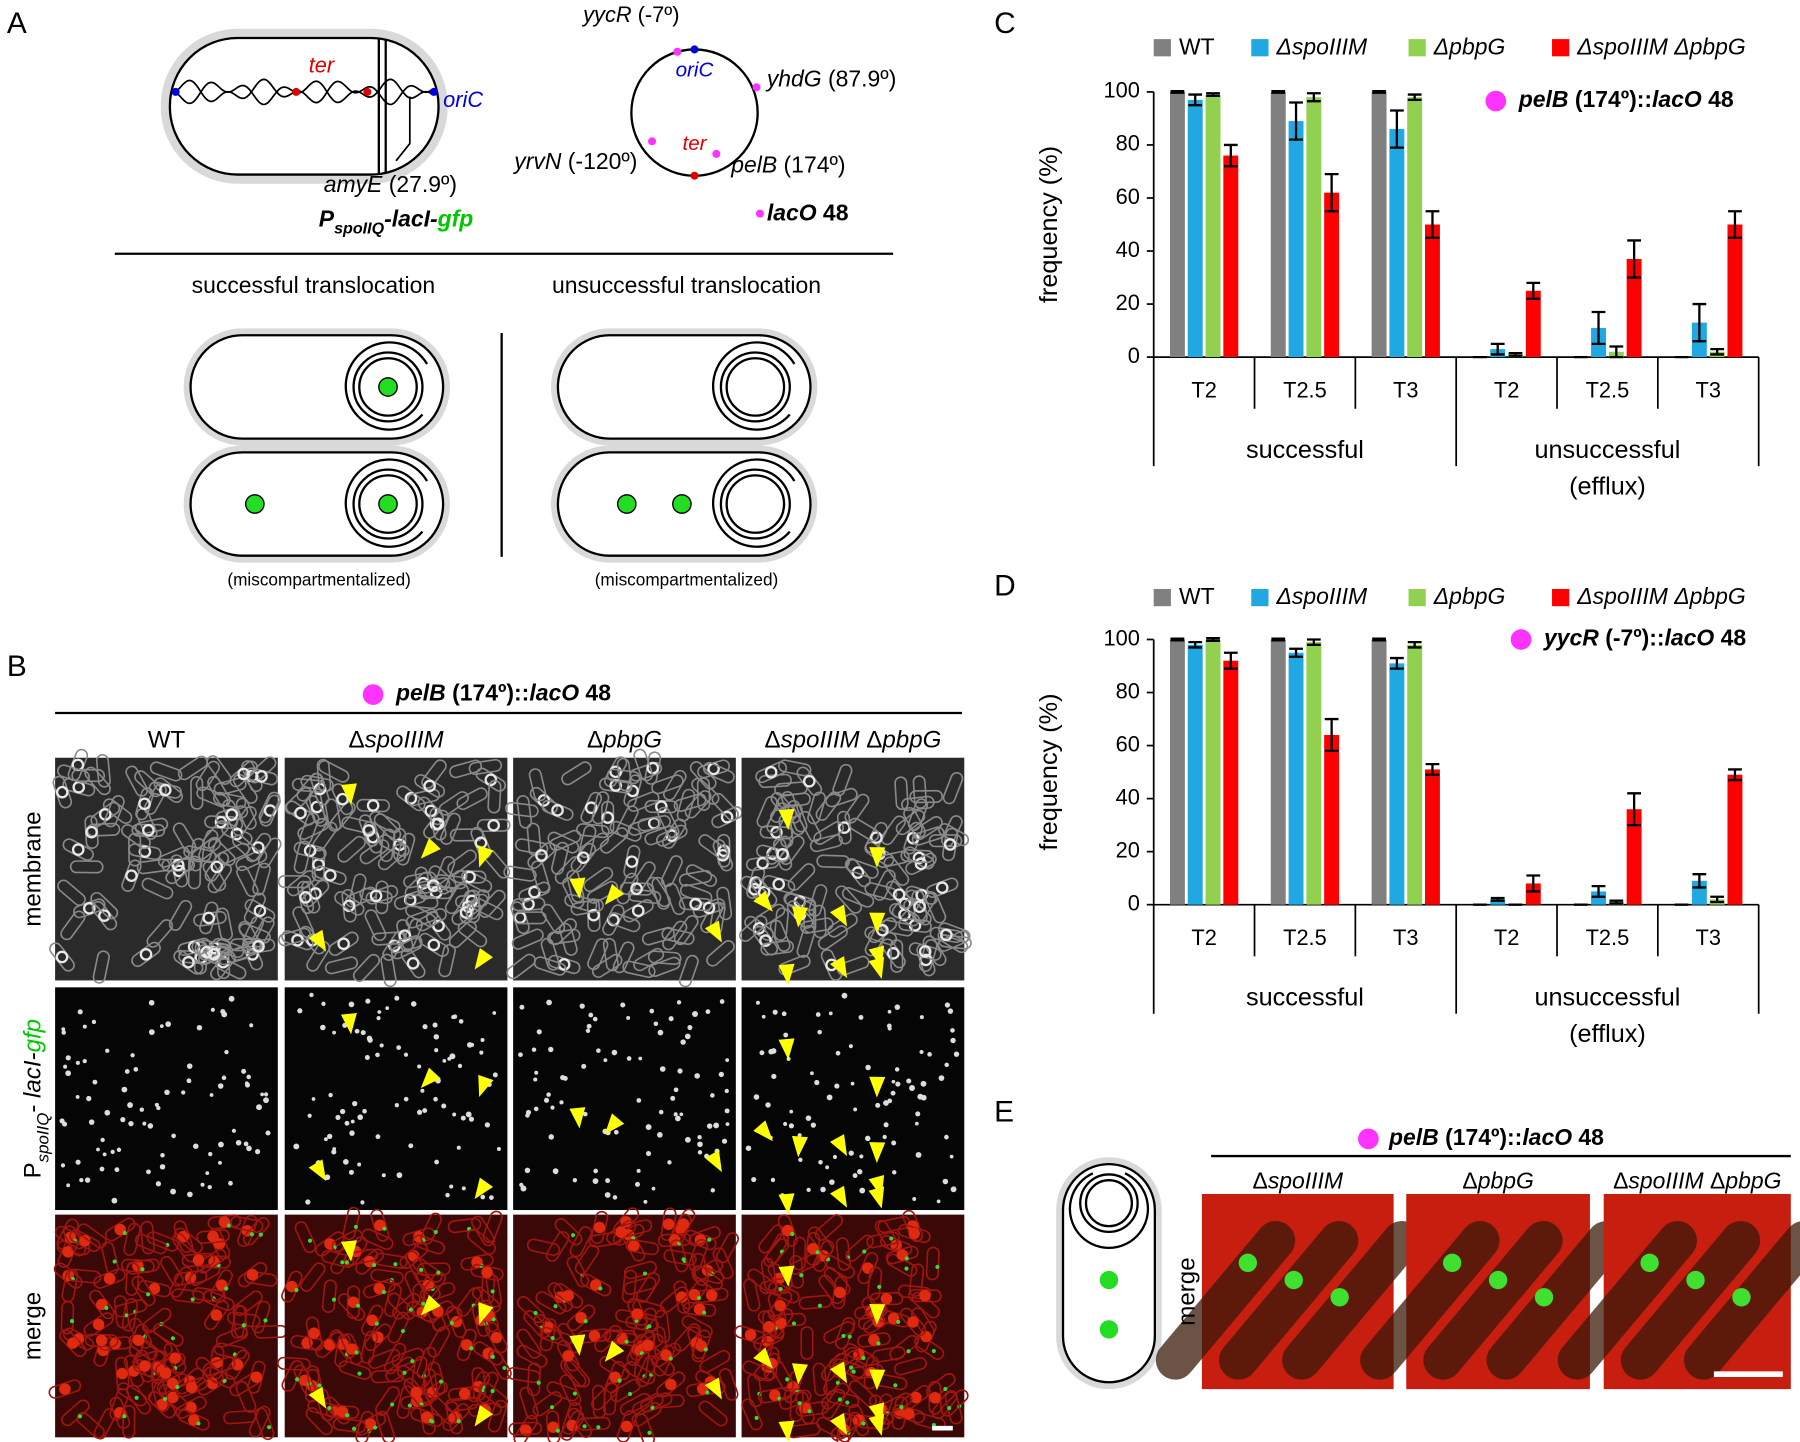 The height and width of the screenshot is (1442, 1800). What do you see at coordinates (1708, 937) in the screenshot?
I see `x-tick-label: T3` at bounding box center [1708, 937].